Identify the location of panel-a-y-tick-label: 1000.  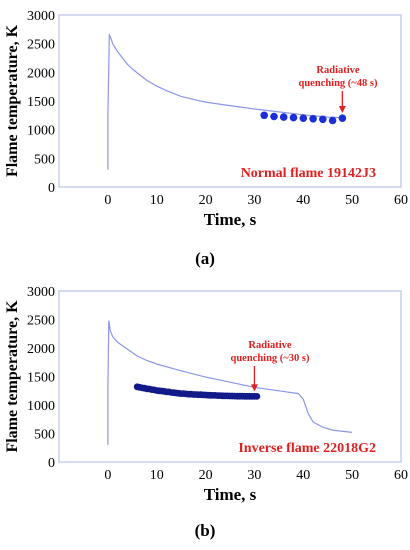
(41, 131).